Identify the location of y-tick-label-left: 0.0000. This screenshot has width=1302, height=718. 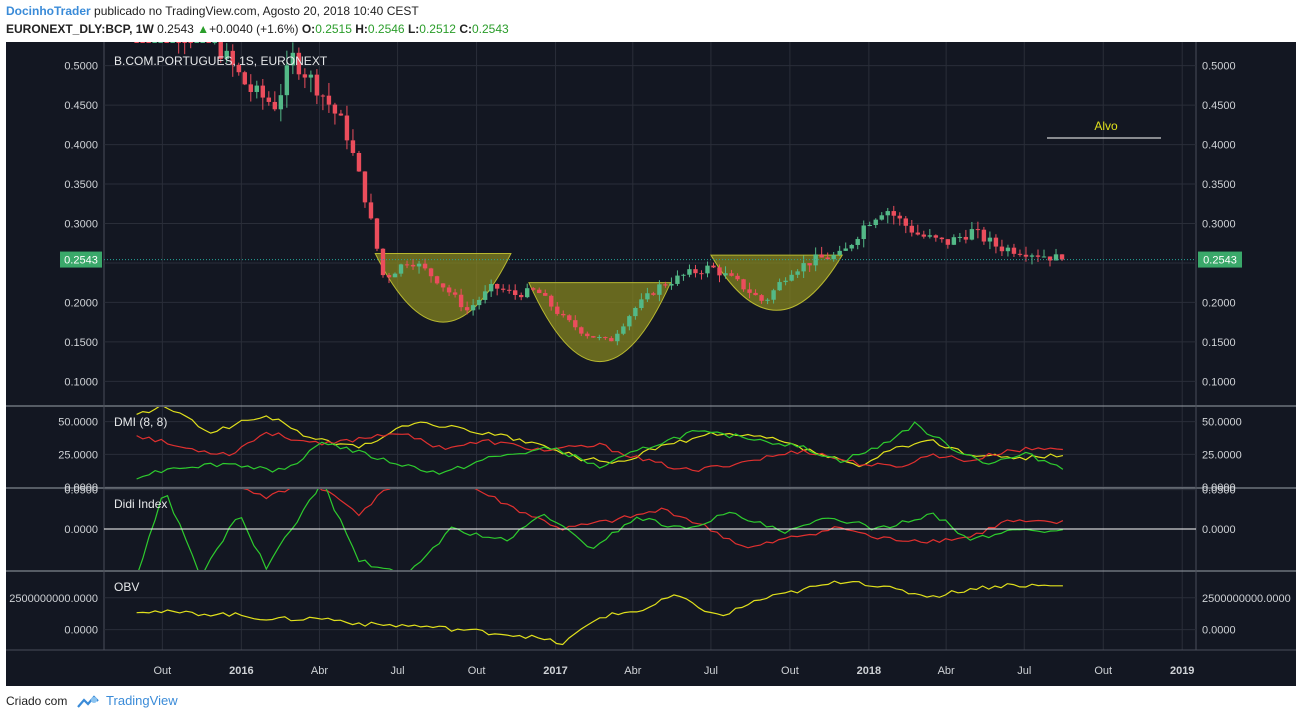
(81, 488).